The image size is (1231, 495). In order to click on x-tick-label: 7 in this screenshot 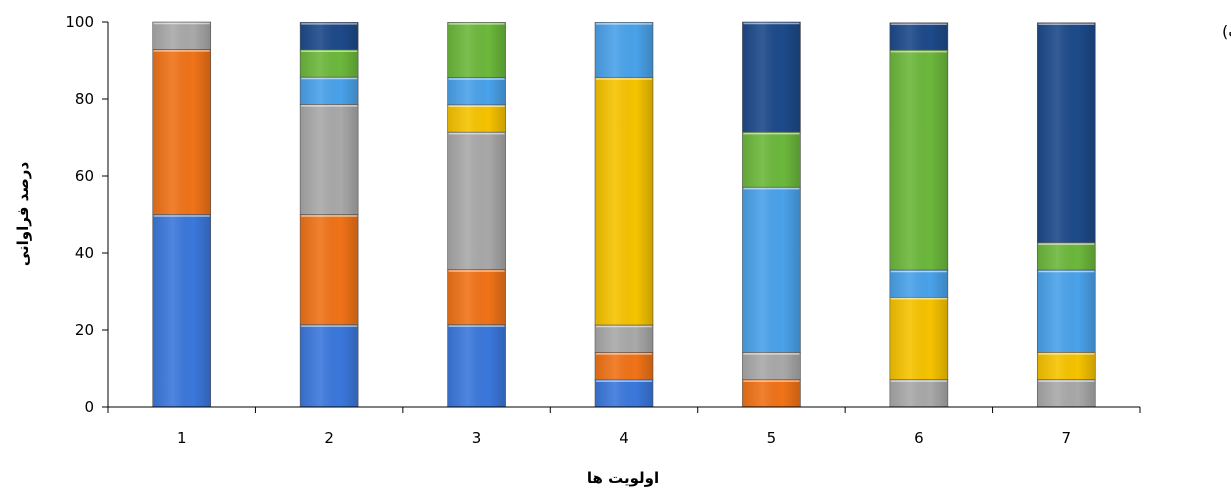, I will do `click(1067, 438)`.